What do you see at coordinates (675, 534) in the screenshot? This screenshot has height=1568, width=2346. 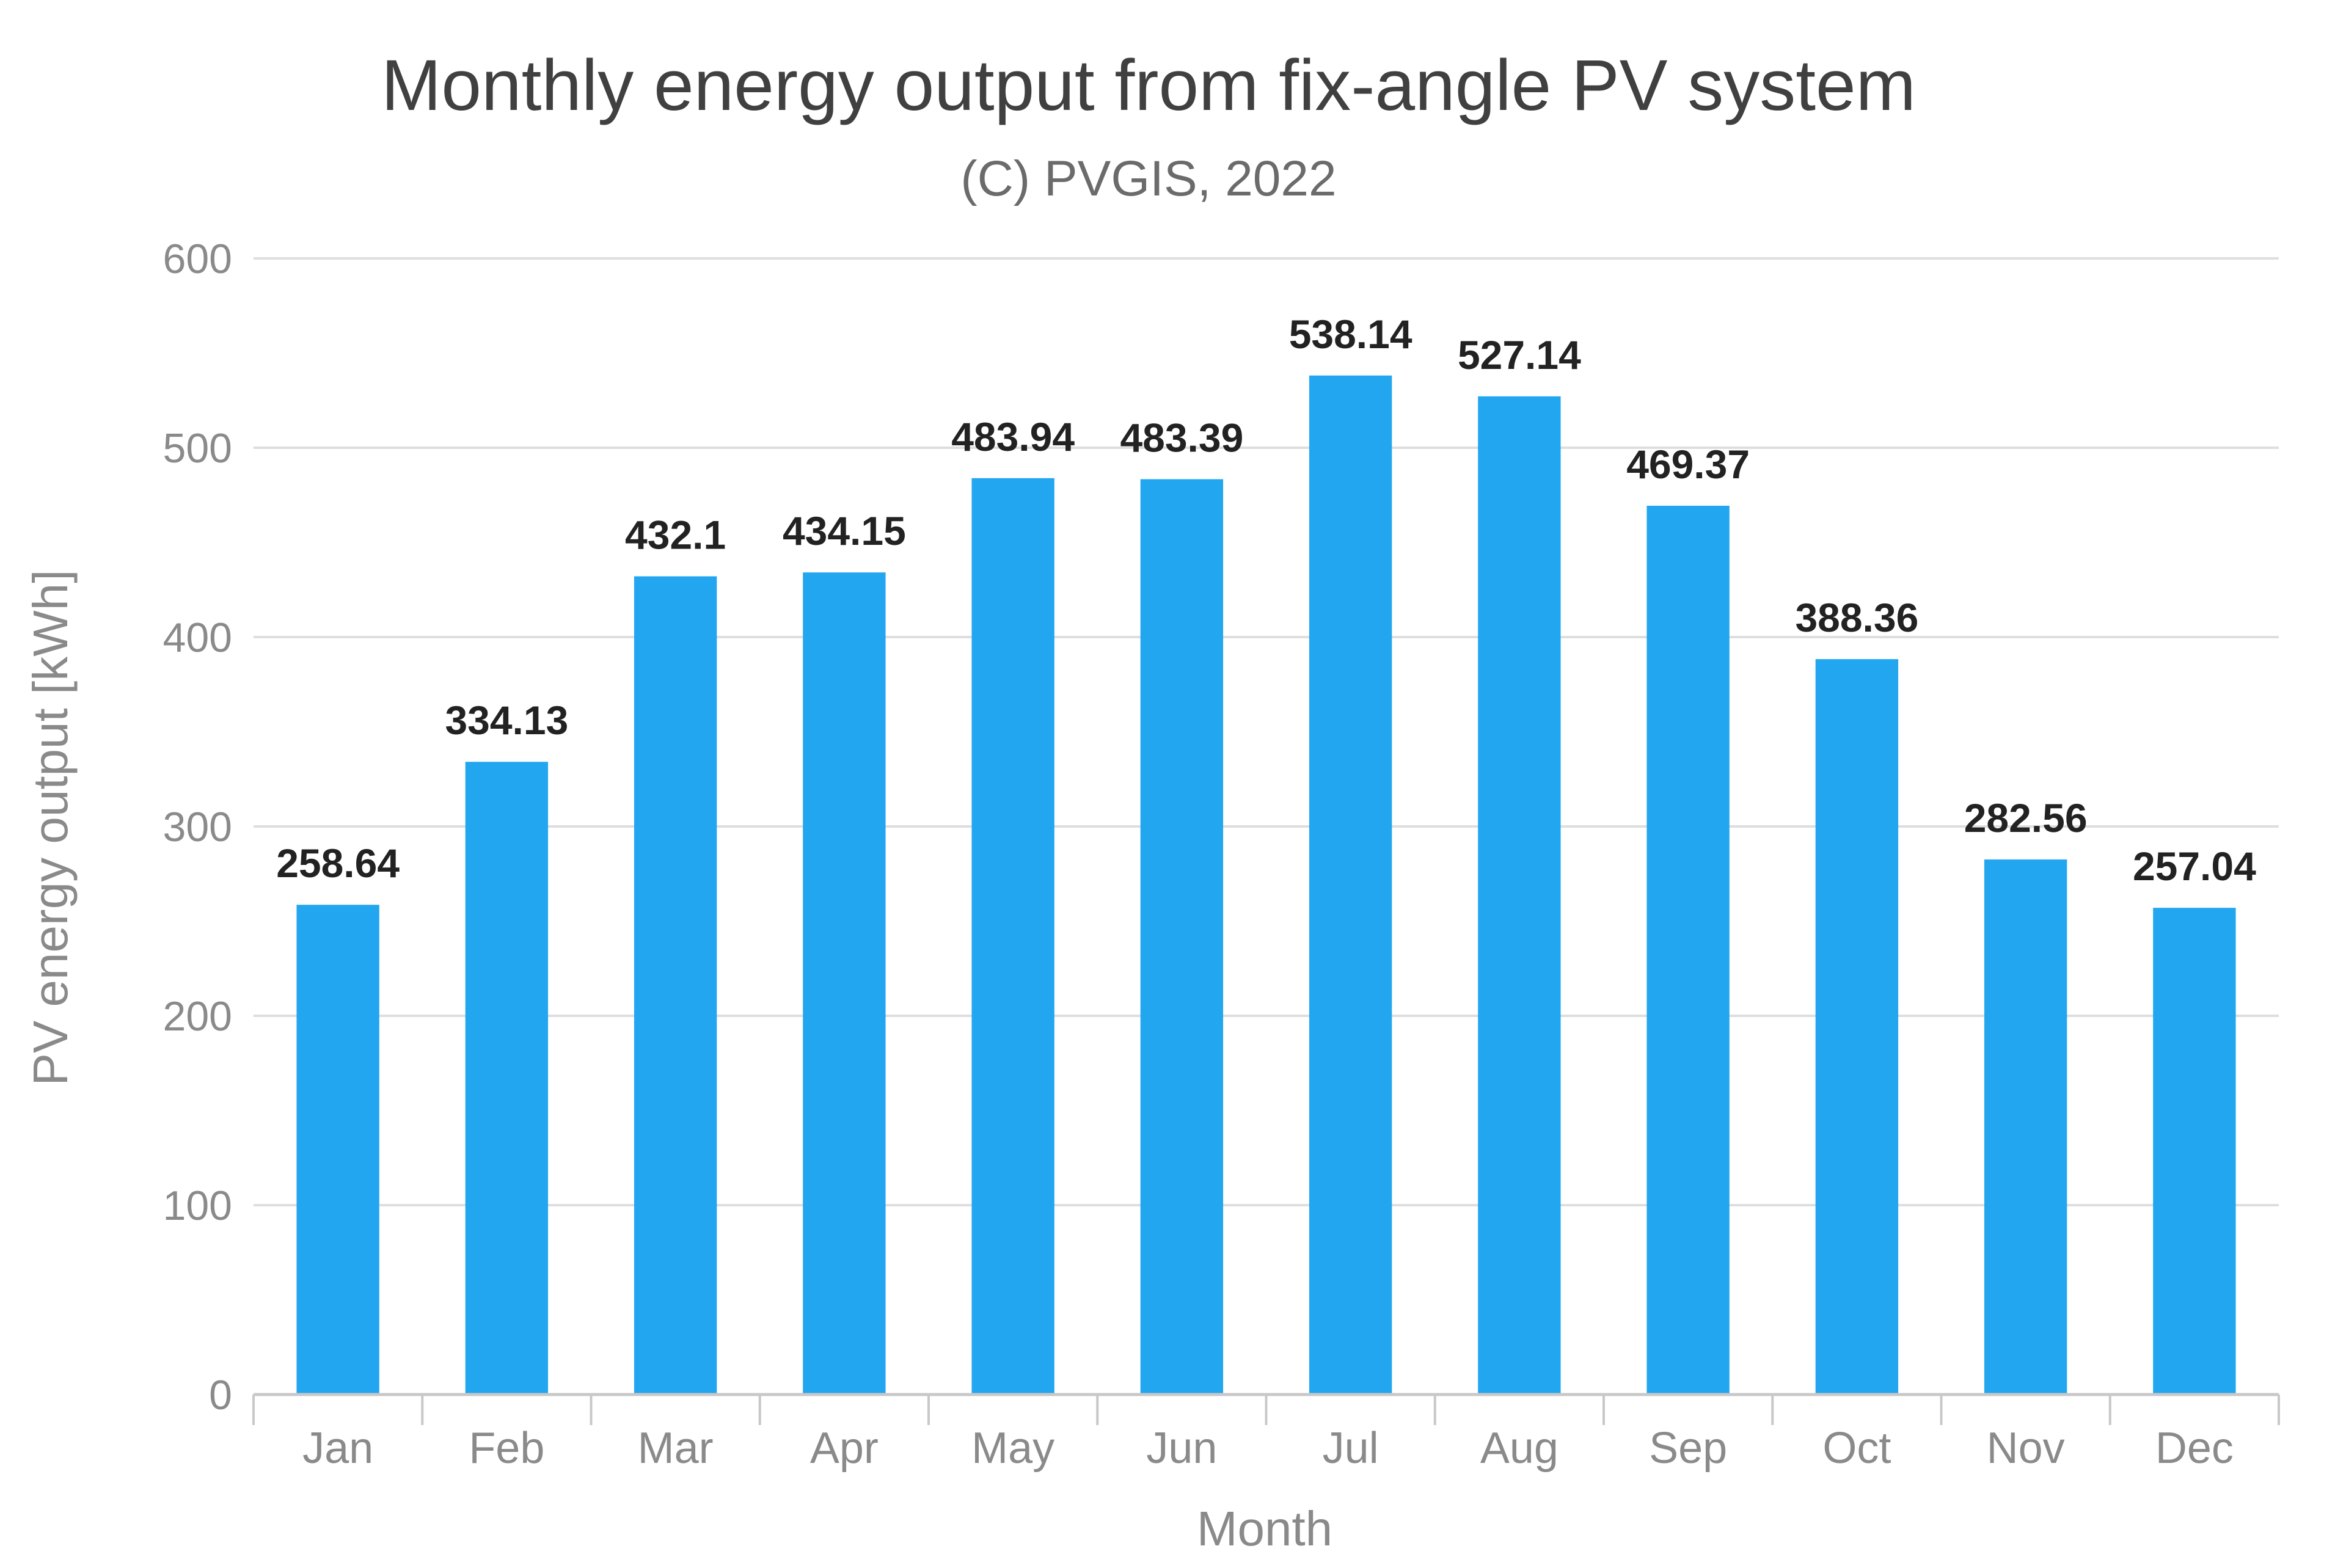 I see `data-label: 432.1` at bounding box center [675, 534].